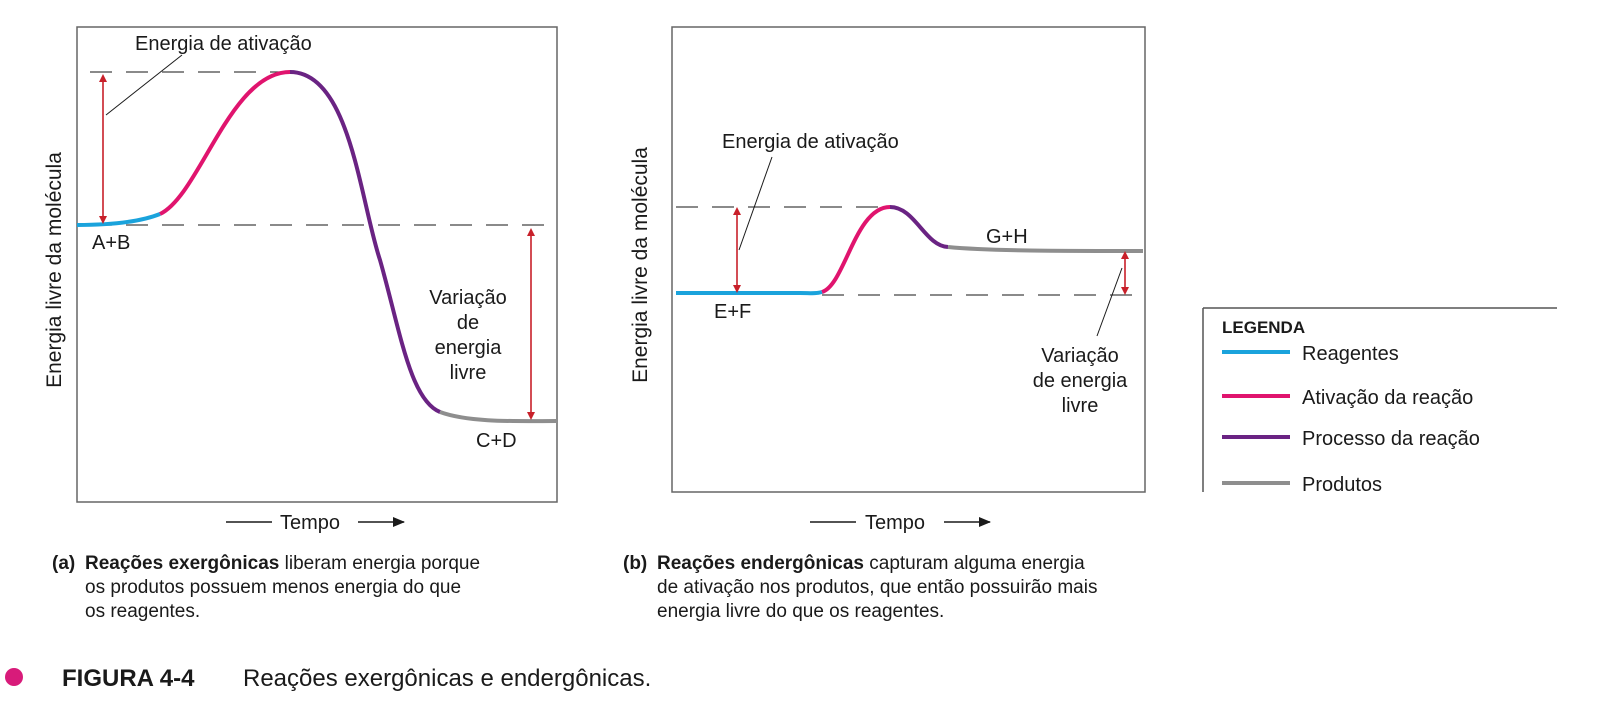 The image size is (1600, 719). Describe the element at coordinates (469, 348) in the screenshot. I see `panel-a-delta-label-3: energia` at that location.